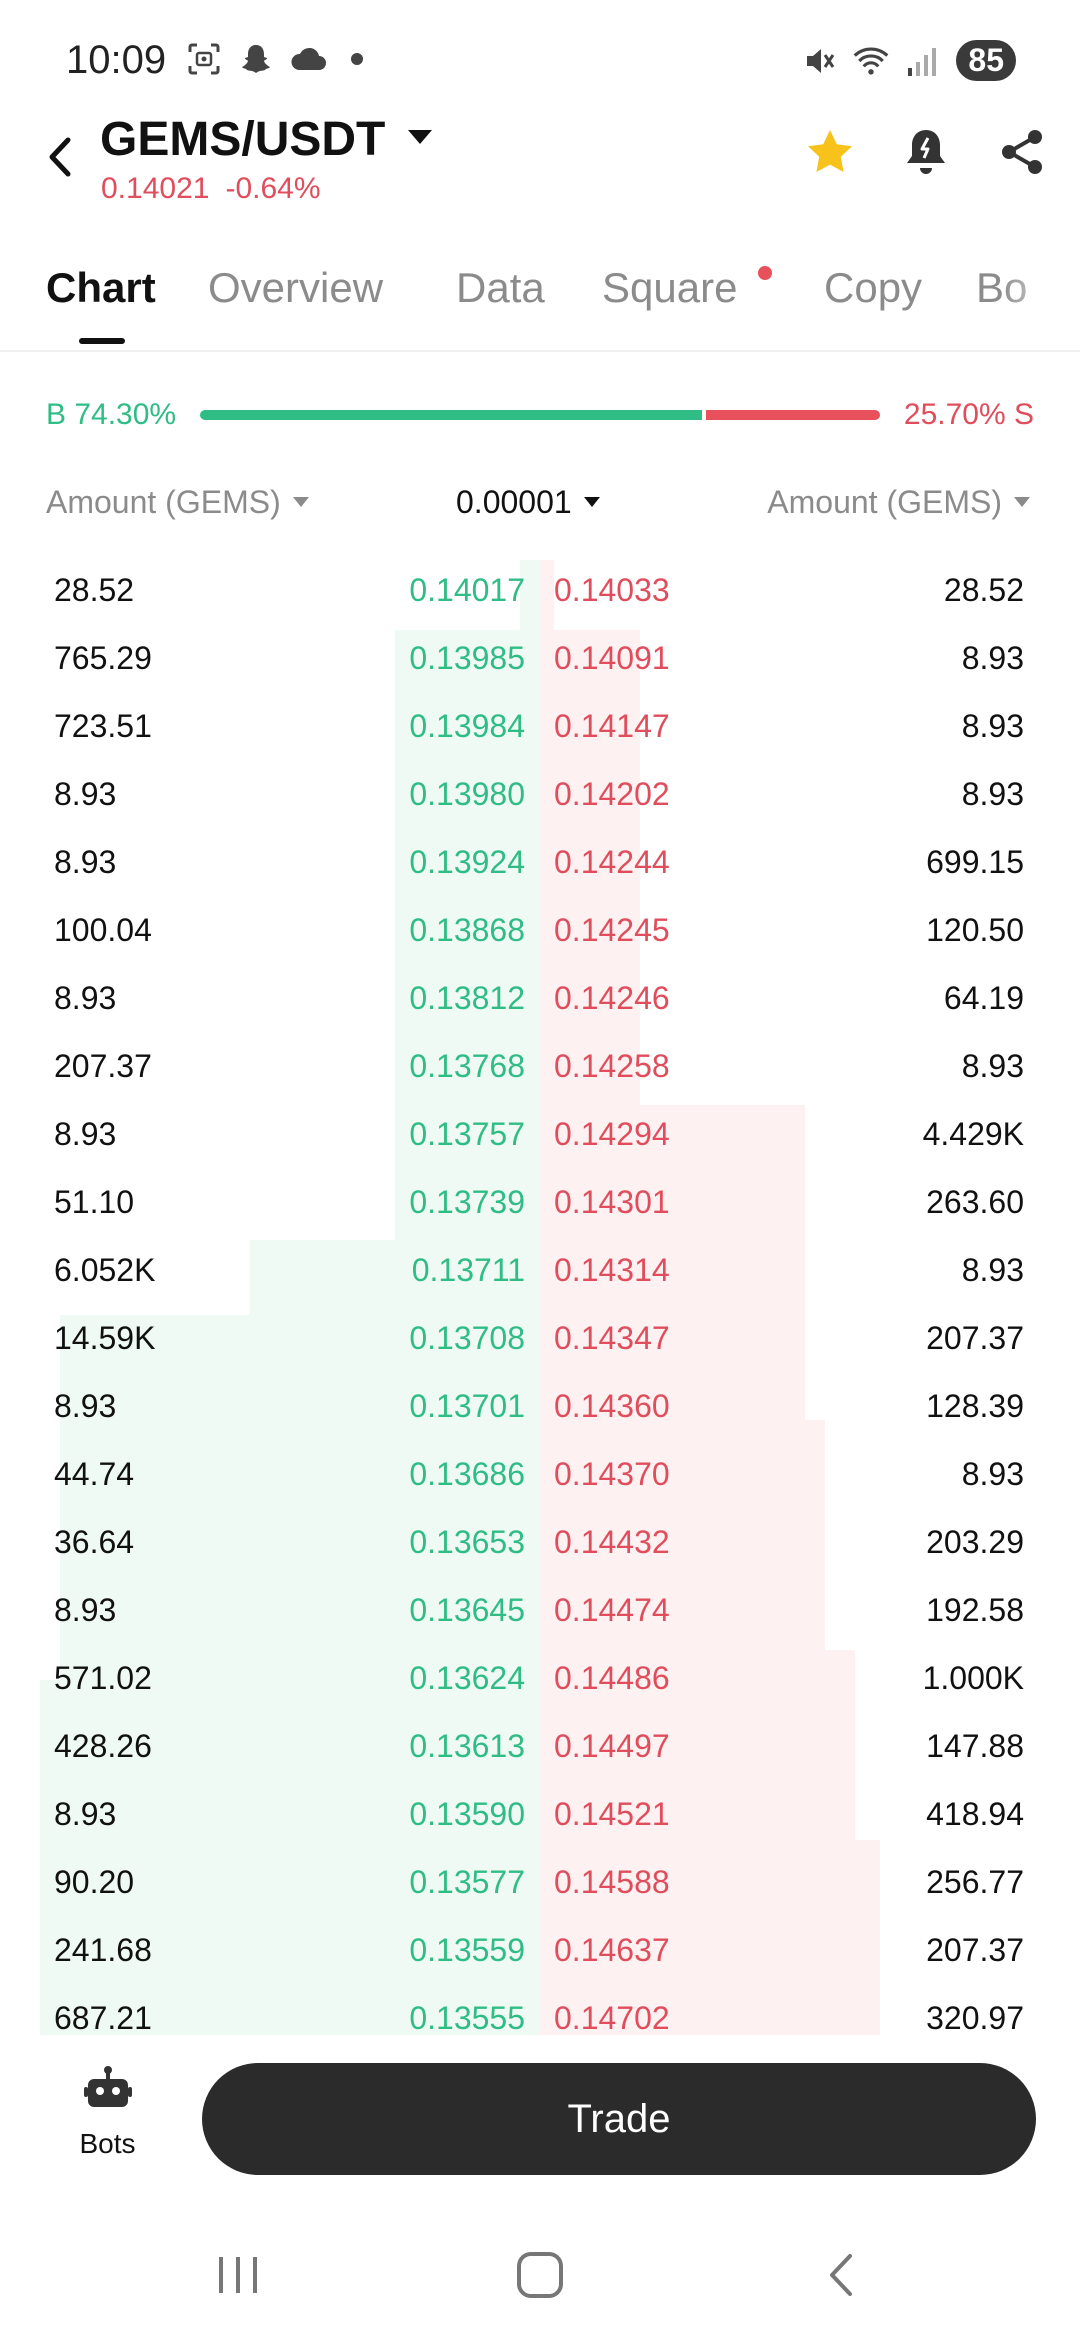 The height and width of the screenshot is (2340, 1080). I want to click on ask-quantity: 28.52, so click(983, 590).